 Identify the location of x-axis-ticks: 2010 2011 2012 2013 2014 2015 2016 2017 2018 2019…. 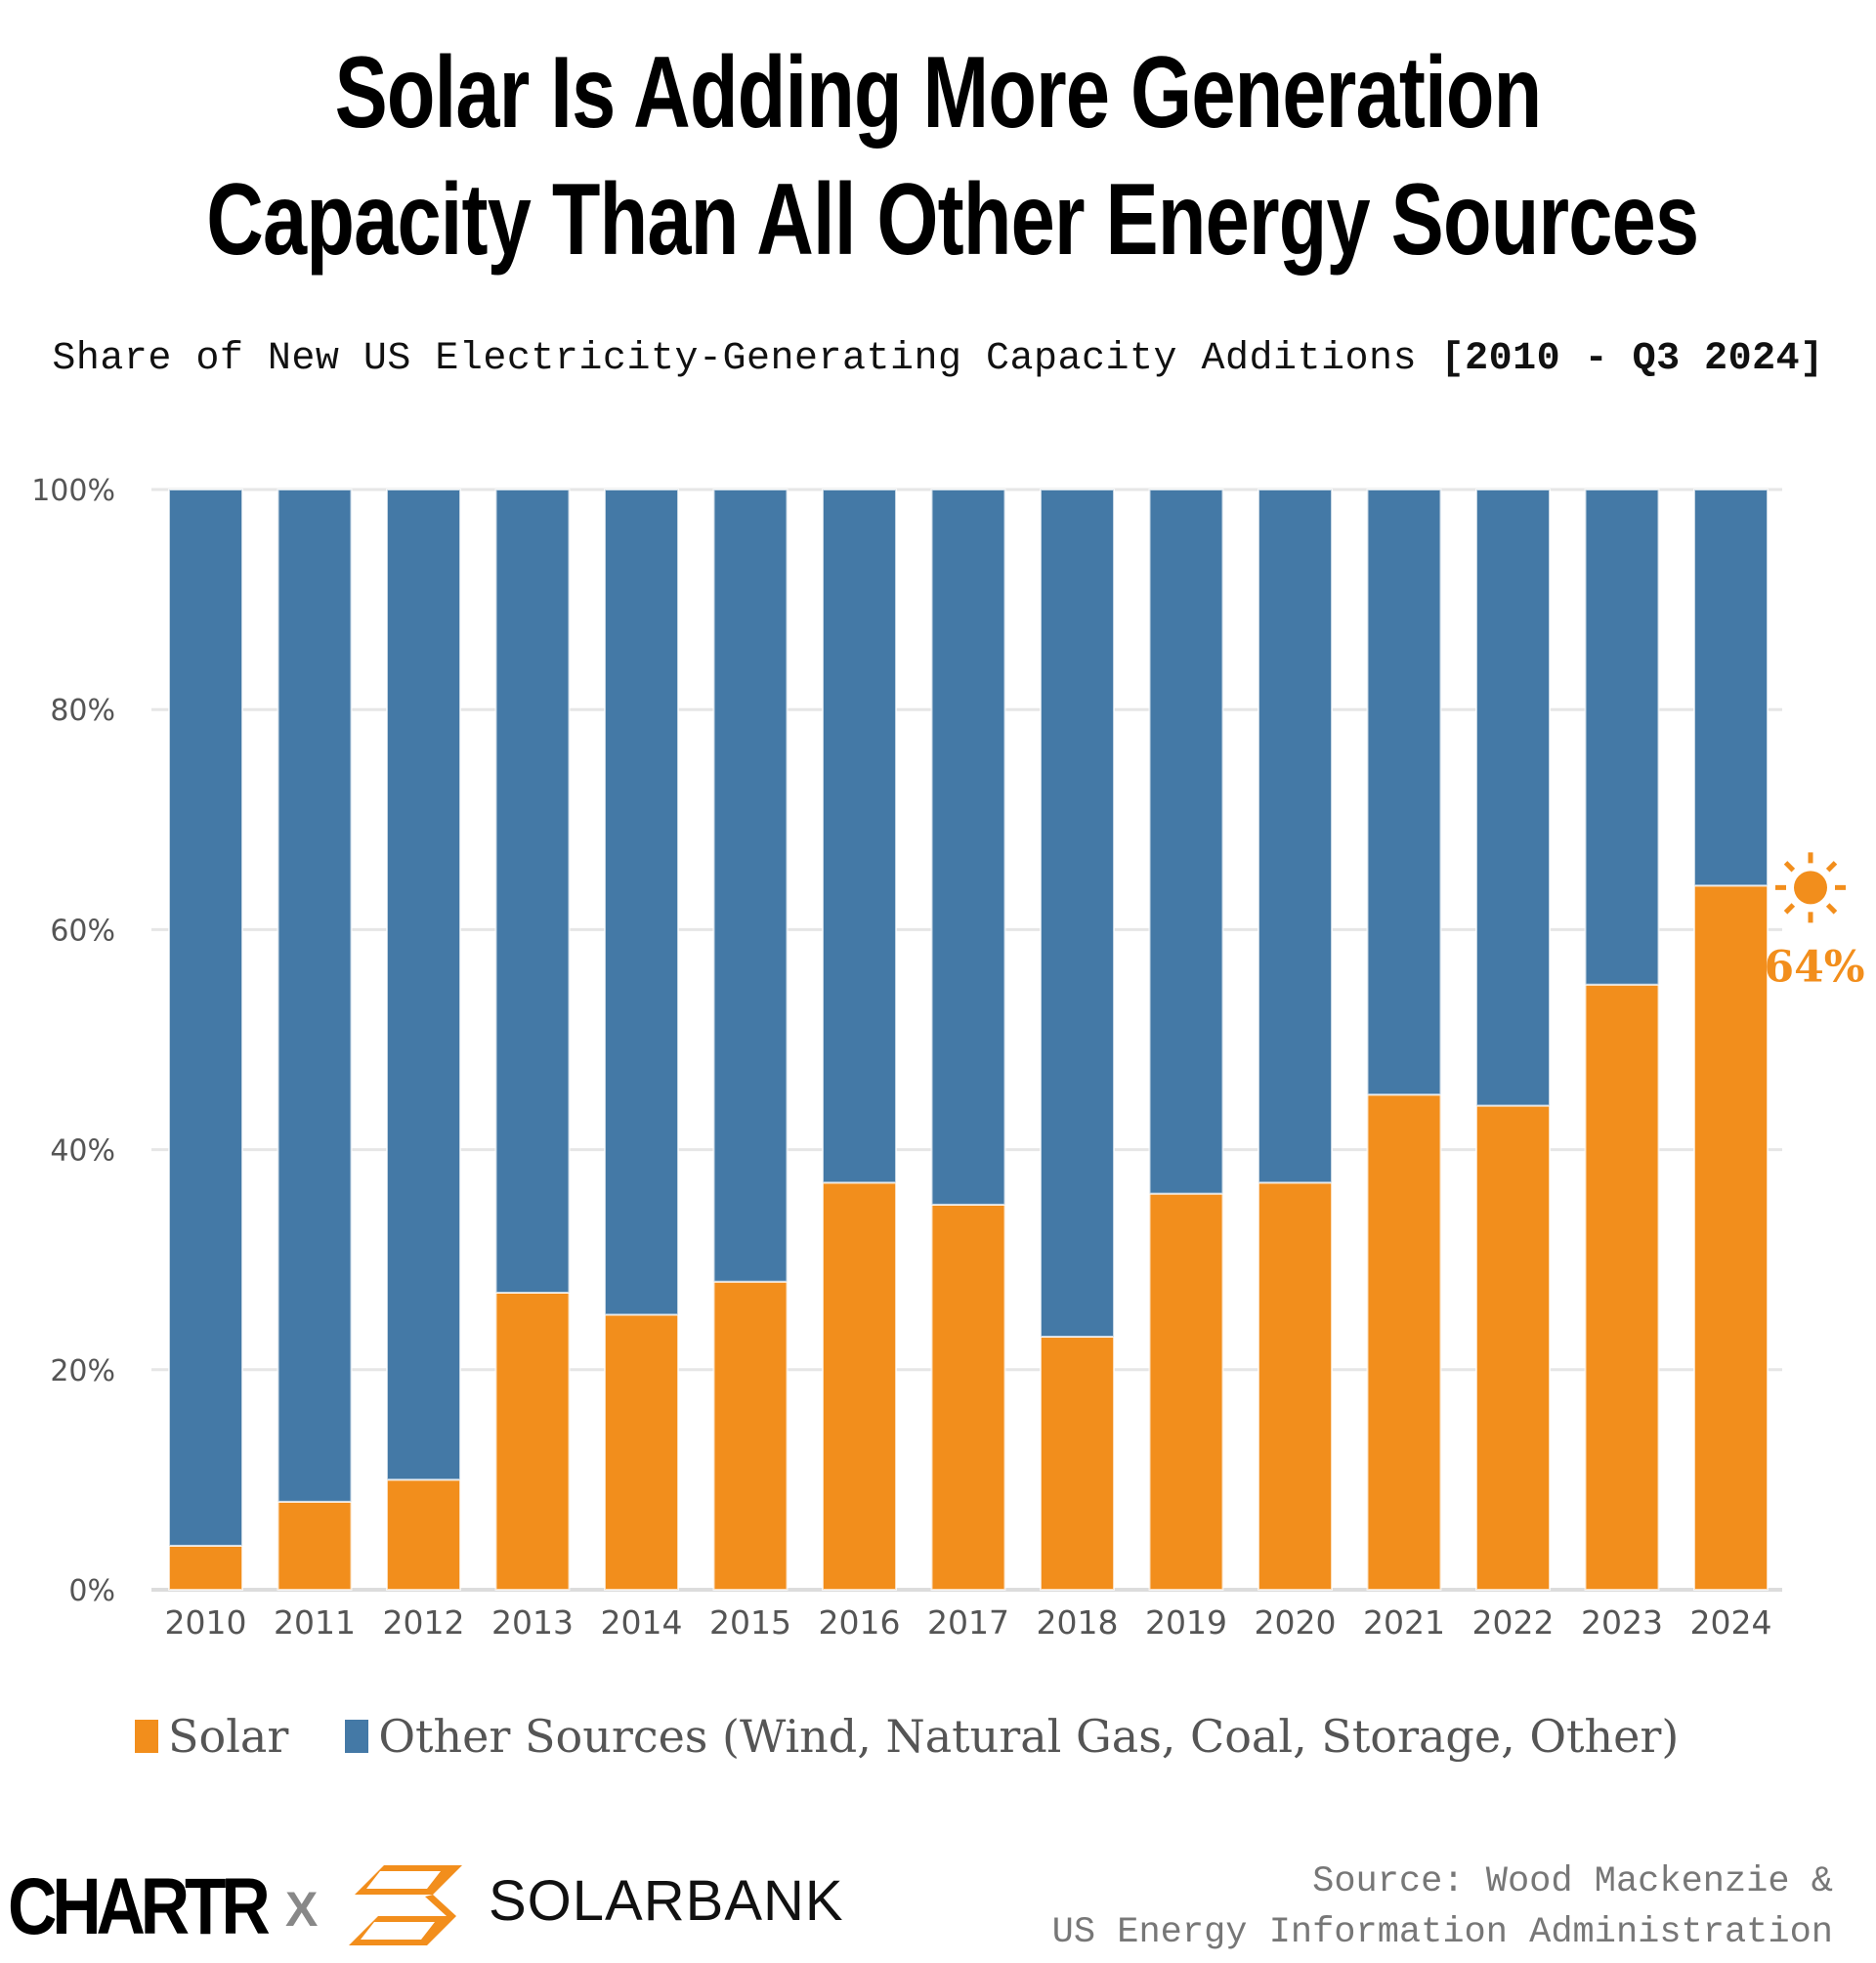
(968, 1622).